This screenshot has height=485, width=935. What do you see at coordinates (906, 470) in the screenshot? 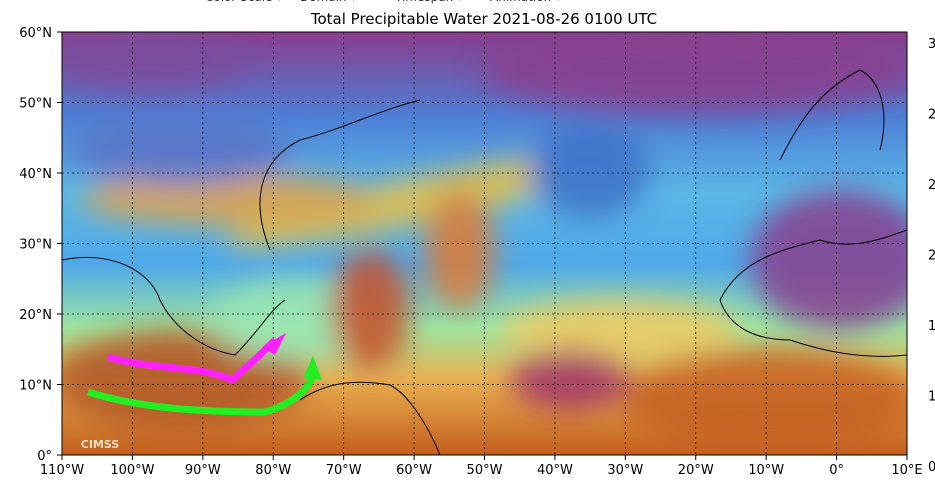
I see `lon-label: 10°E` at bounding box center [906, 470].